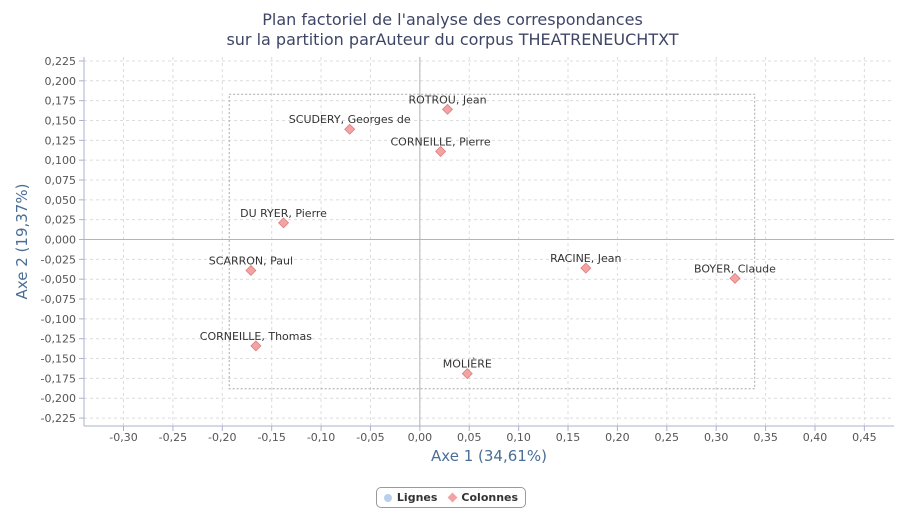 This screenshot has width=905, height=519. Describe the element at coordinates (667, 437) in the screenshot. I see `x-tick-label: 0,25` at that location.